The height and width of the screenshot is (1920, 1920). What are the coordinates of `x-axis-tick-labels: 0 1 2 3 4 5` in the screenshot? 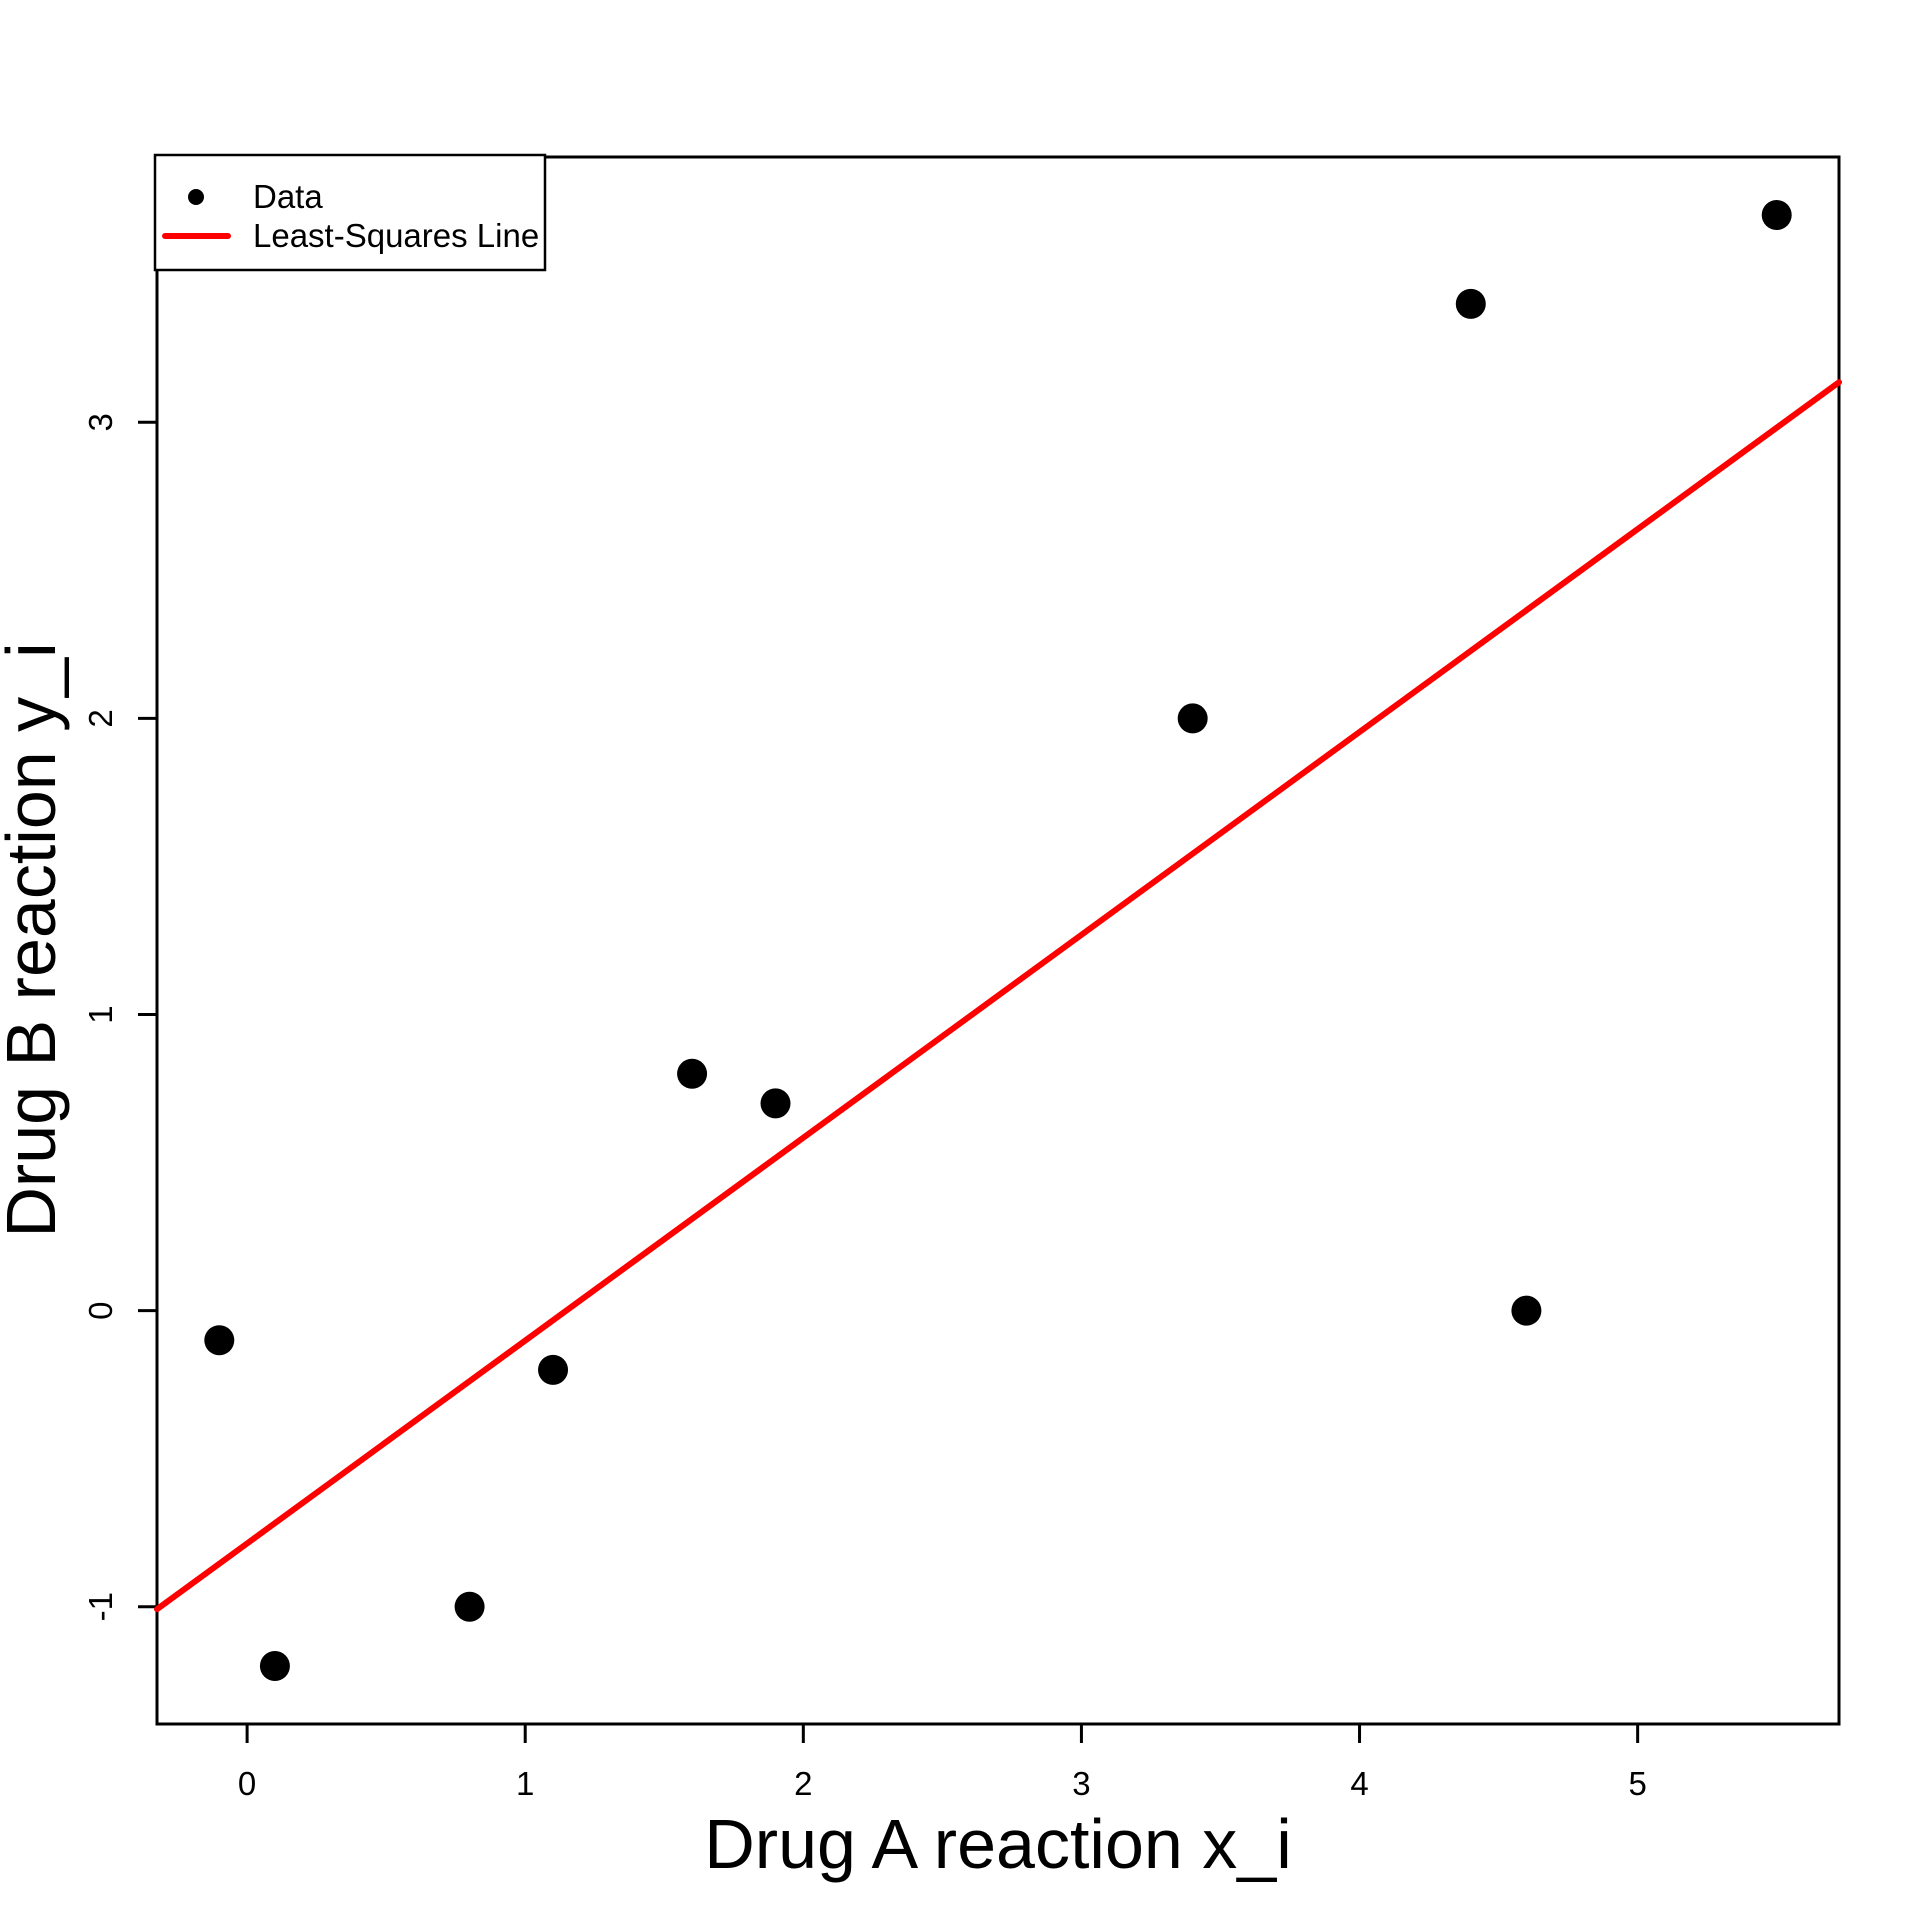 It's located at (942, 1783).